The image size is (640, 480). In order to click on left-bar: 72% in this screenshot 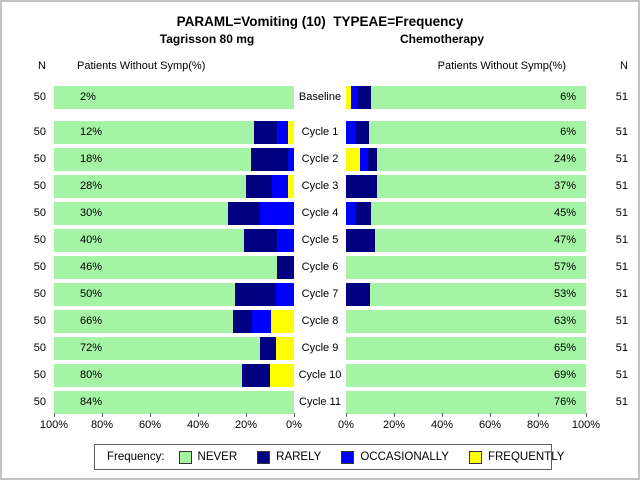, I will do `click(174, 348)`.